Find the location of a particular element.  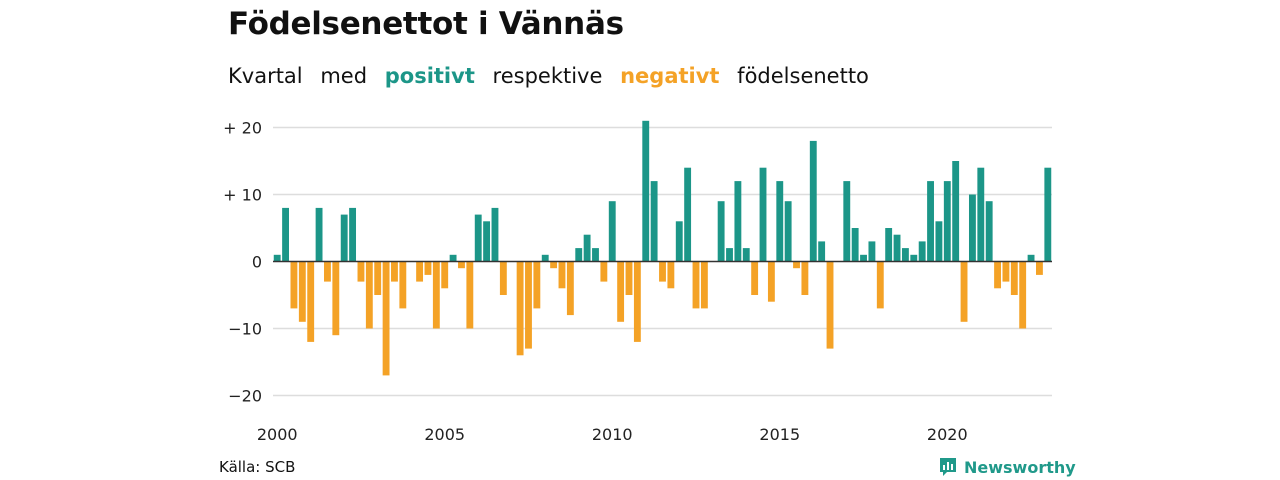

subtitle-text-fodelsenetto: födelsenetto is located at coordinates (803, 76).